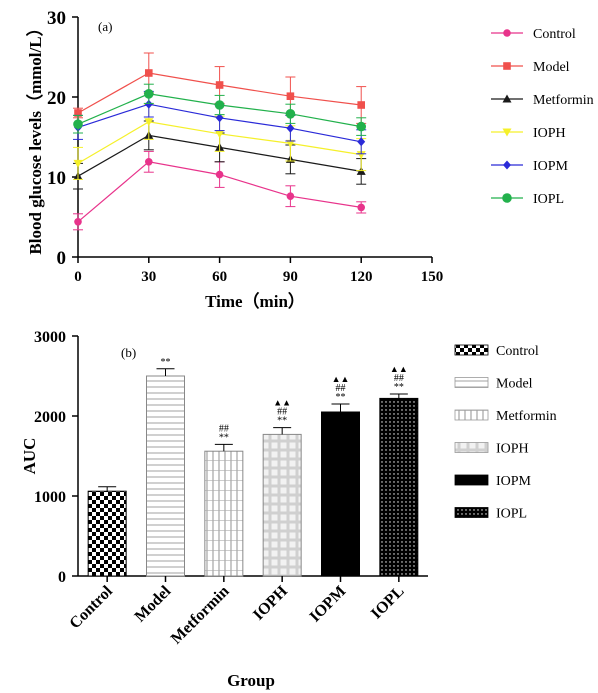 The width and height of the screenshot is (598, 693). I want to click on x-tick-label: 150, so click(432, 277).